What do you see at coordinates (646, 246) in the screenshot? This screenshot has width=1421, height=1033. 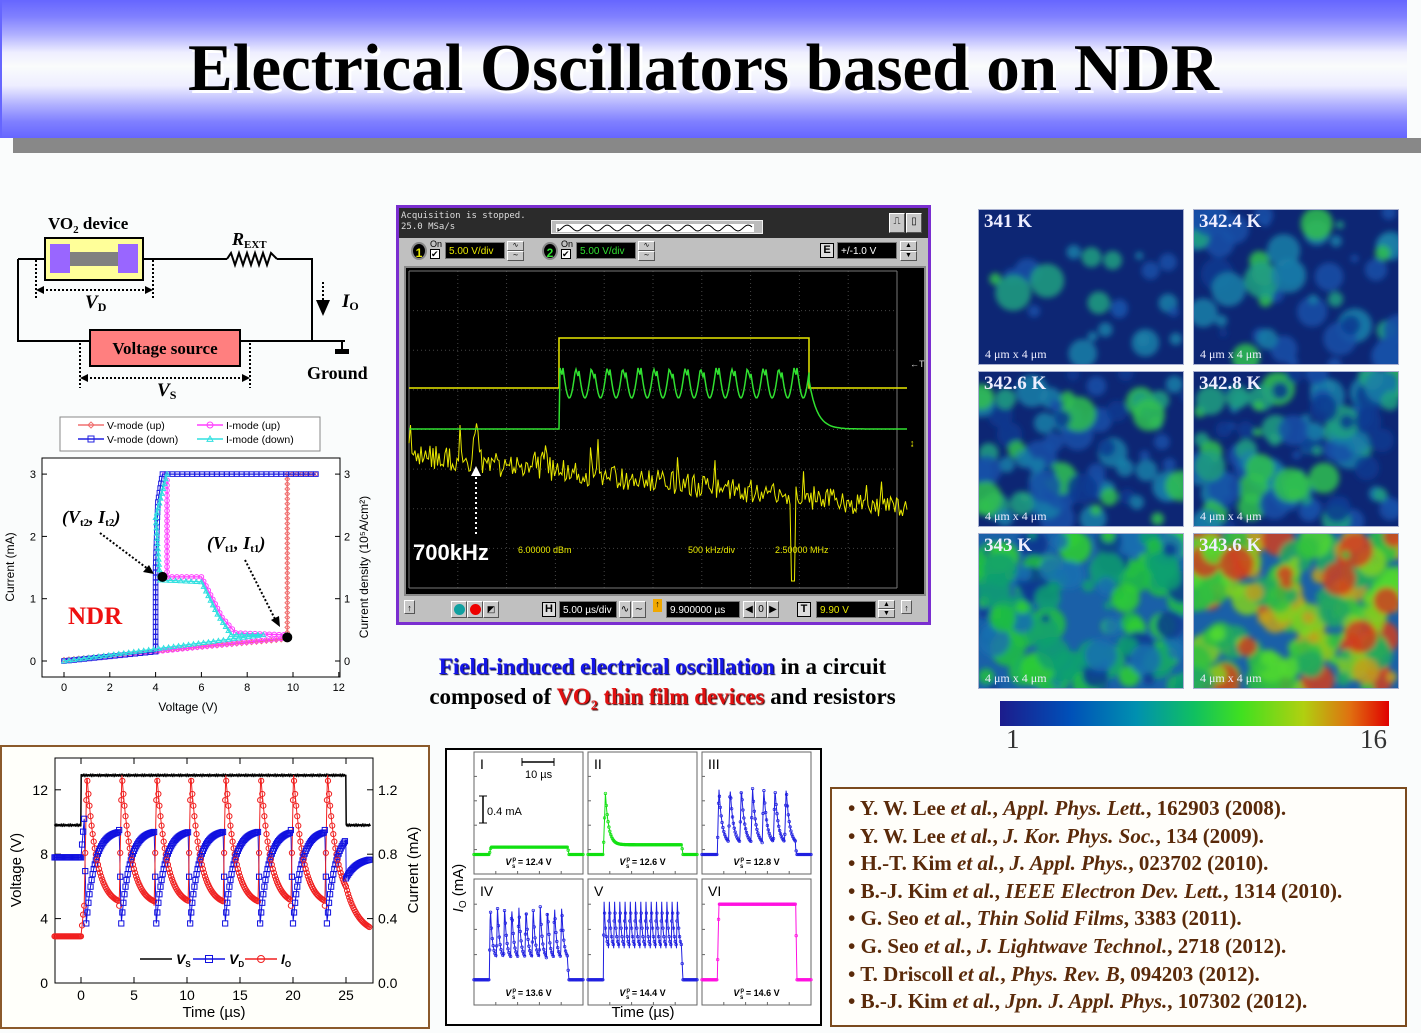 I see `ch2-coupling-ac-button: ∿` at bounding box center [646, 246].